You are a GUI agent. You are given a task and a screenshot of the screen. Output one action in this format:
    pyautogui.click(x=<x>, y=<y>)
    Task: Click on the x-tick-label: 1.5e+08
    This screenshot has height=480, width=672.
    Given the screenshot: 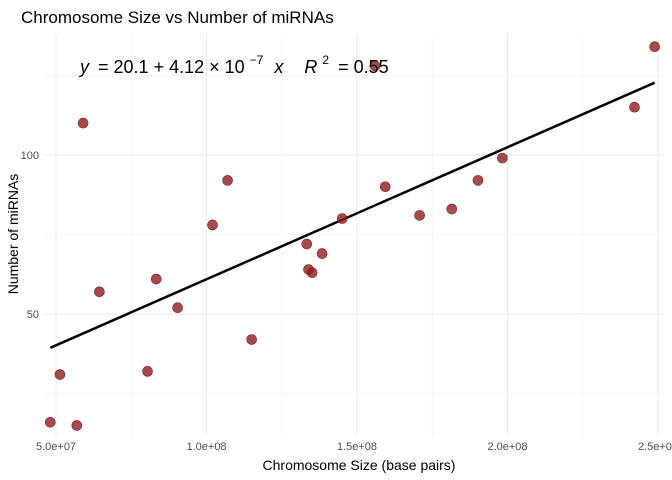 What is the action you would take?
    pyautogui.click(x=357, y=447)
    